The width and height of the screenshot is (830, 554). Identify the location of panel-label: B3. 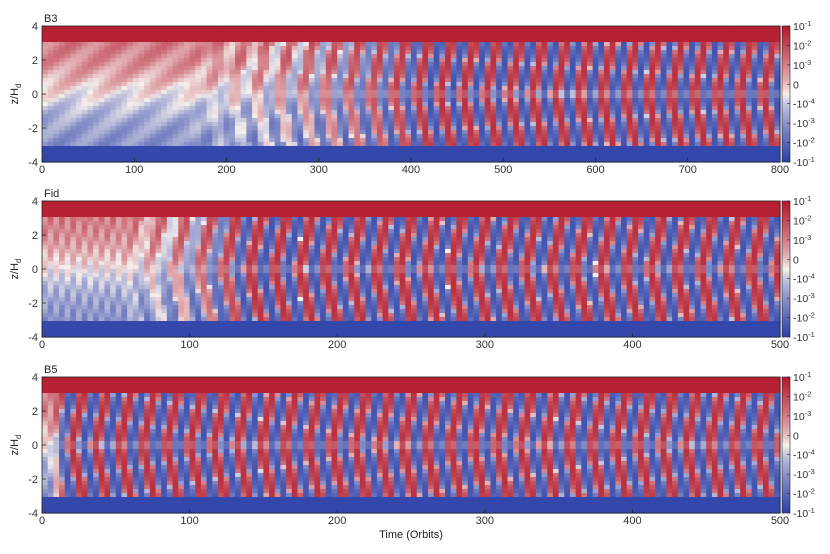
(50, 19).